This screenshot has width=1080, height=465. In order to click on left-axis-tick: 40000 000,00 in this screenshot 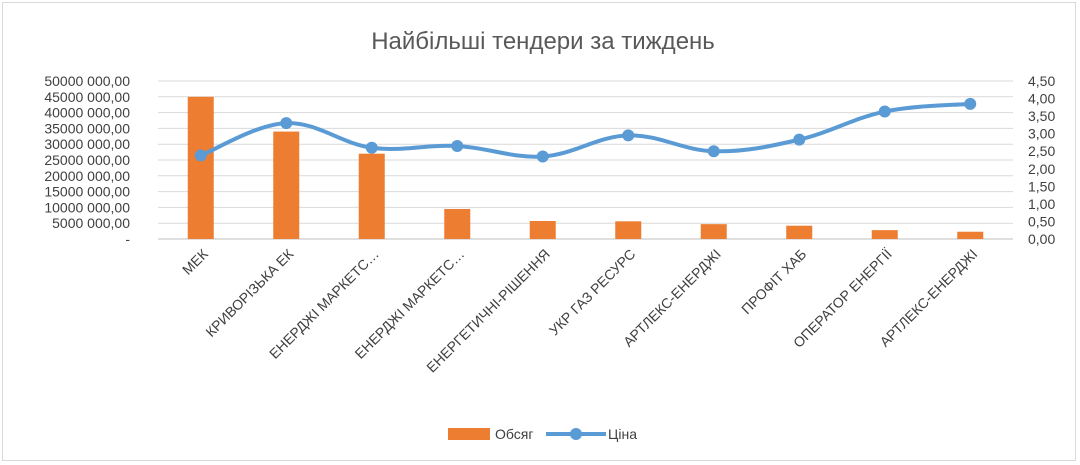, I will do `click(87, 113)`.